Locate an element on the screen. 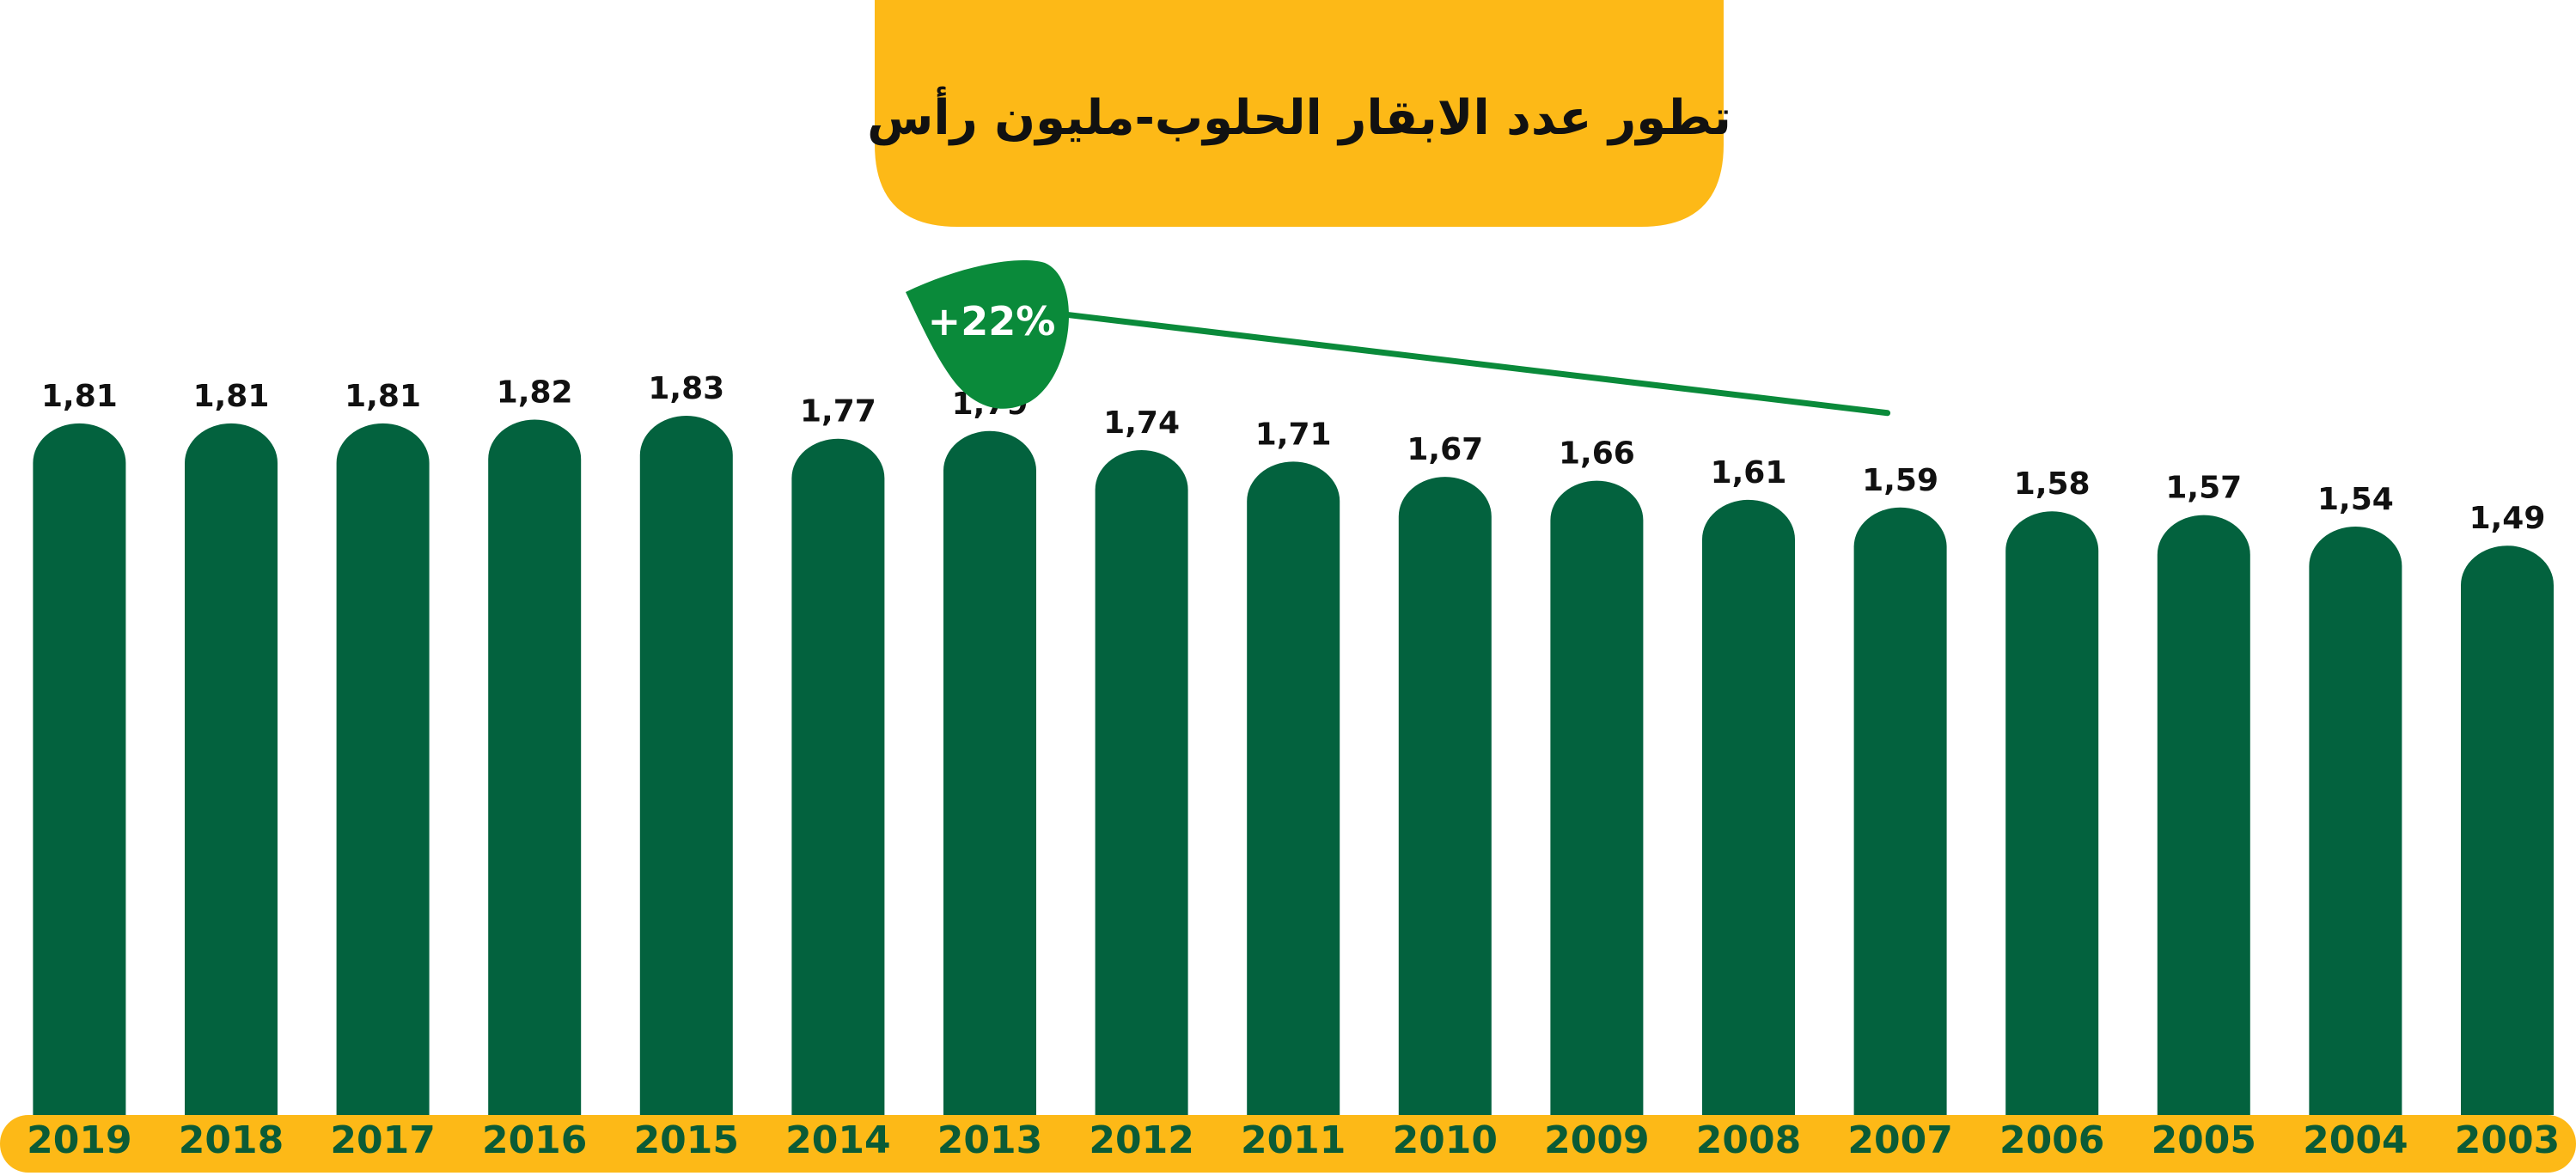 This screenshot has height=1176, width=2576. value-label-2004: 1,54 is located at coordinates (2355, 499).